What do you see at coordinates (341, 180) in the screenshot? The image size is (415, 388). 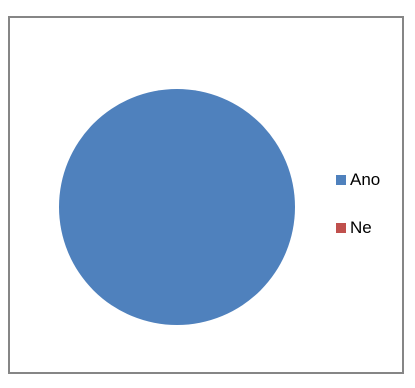 I see `legend-swatch-ano` at bounding box center [341, 180].